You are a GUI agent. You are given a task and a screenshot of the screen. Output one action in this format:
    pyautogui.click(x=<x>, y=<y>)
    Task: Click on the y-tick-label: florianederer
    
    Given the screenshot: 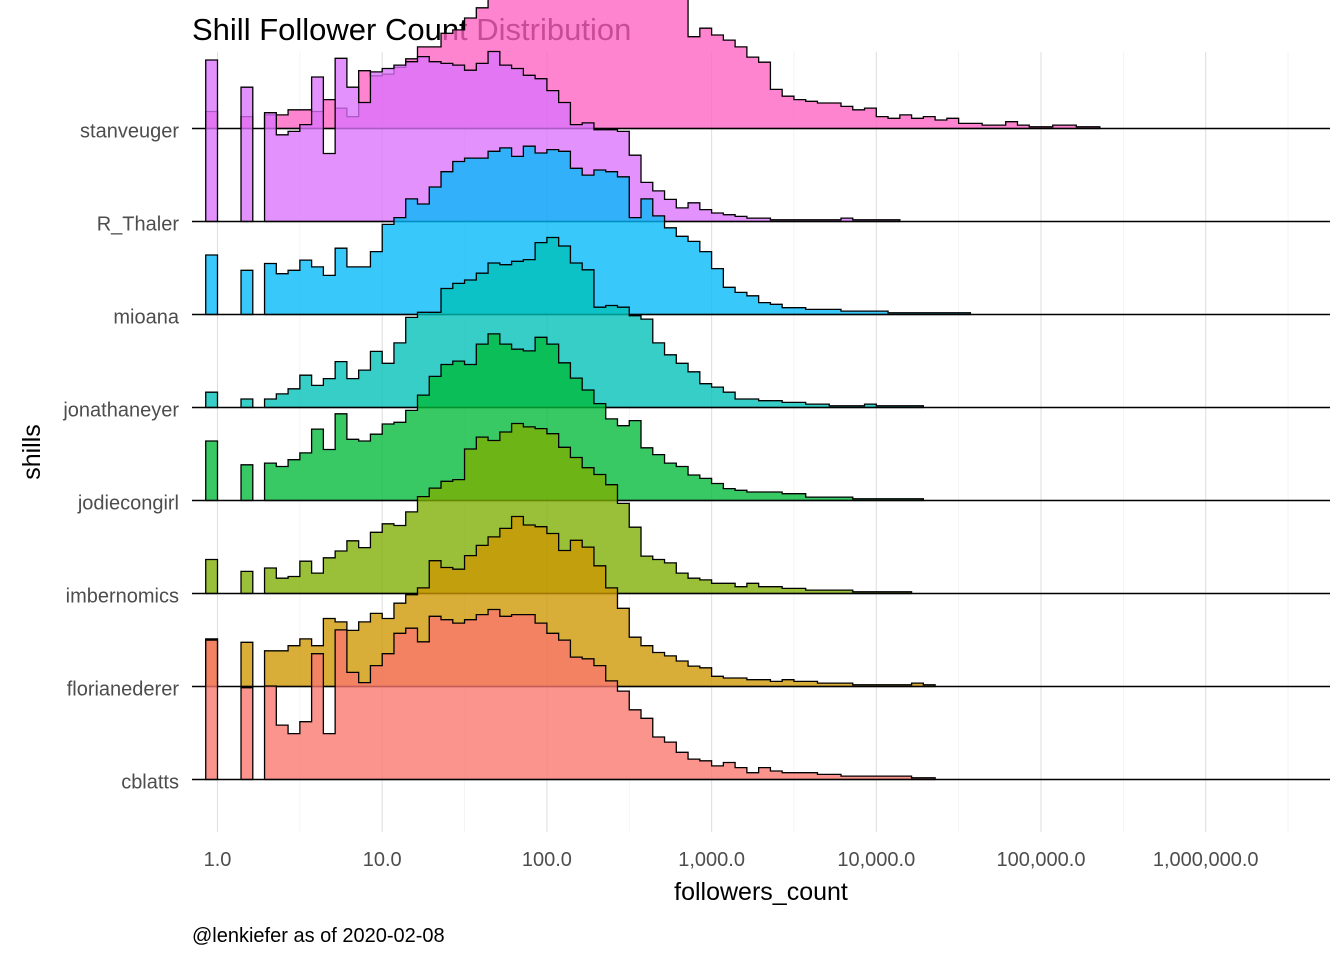 What is the action you would take?
    pyautogui.click(x=123, y=690)
    